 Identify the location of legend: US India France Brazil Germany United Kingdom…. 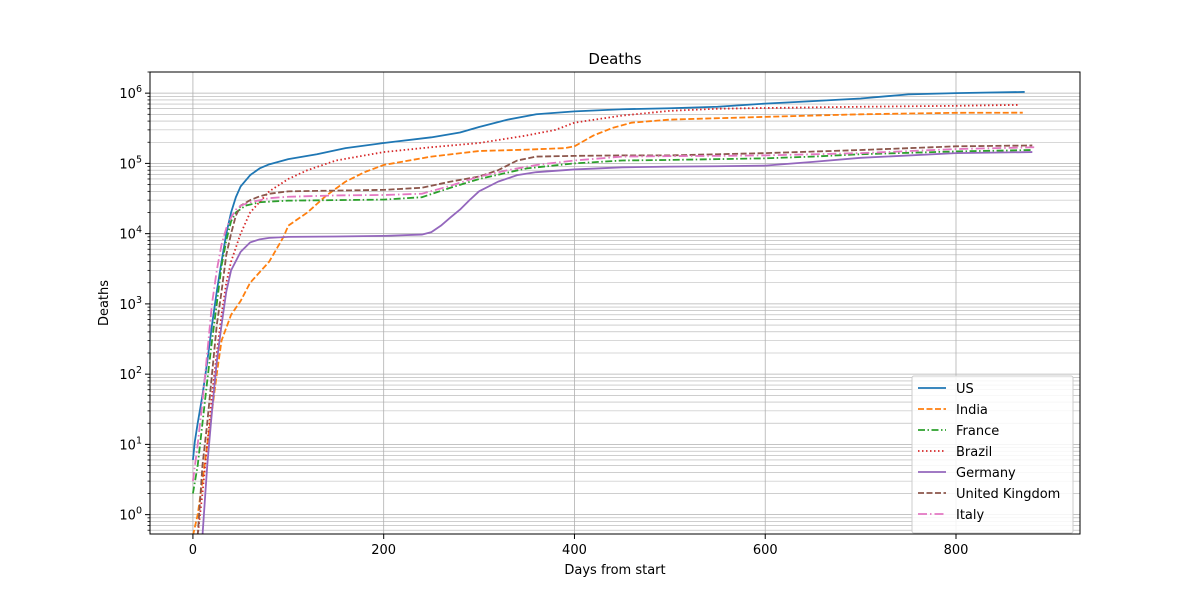
(992, 454).